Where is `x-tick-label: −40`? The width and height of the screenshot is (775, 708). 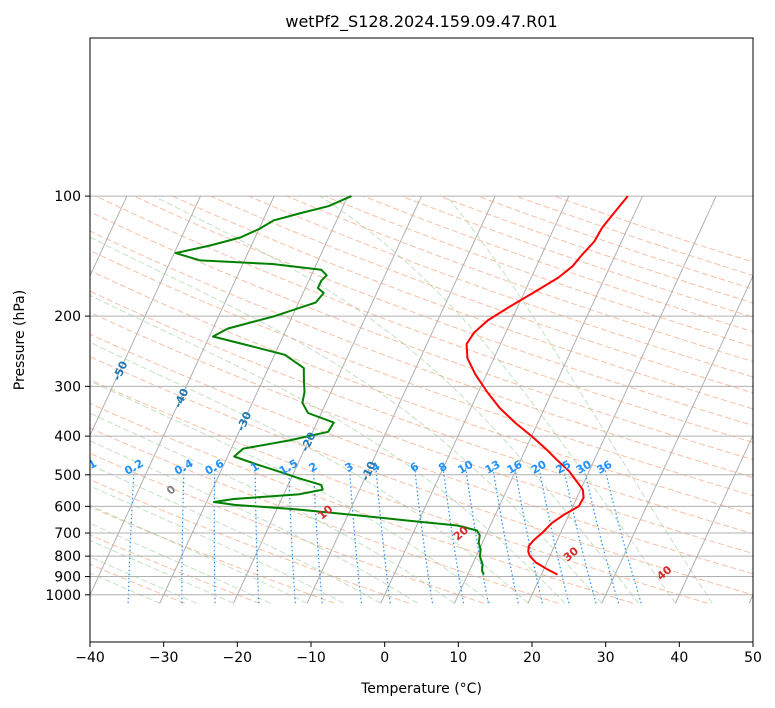 x-tick-label: −40 is located at coordinates (90, 658).